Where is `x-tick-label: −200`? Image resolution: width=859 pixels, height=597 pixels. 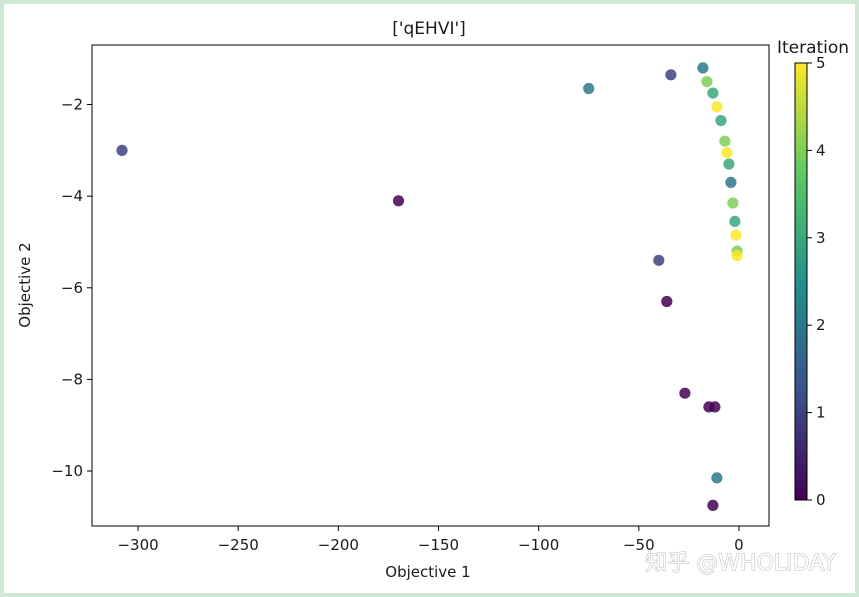 x-tick-label: −200 is located at coordinates (338, 545).